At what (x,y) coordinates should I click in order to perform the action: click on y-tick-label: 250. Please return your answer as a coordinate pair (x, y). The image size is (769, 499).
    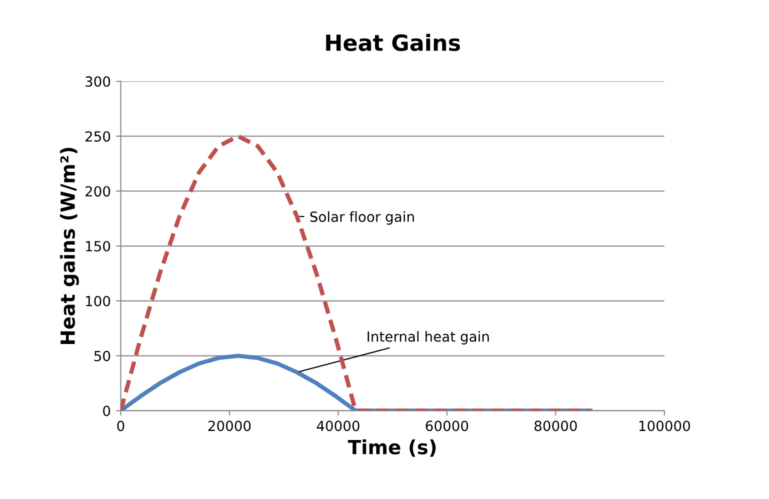
    Looking at the image, I should click on (98, 136).